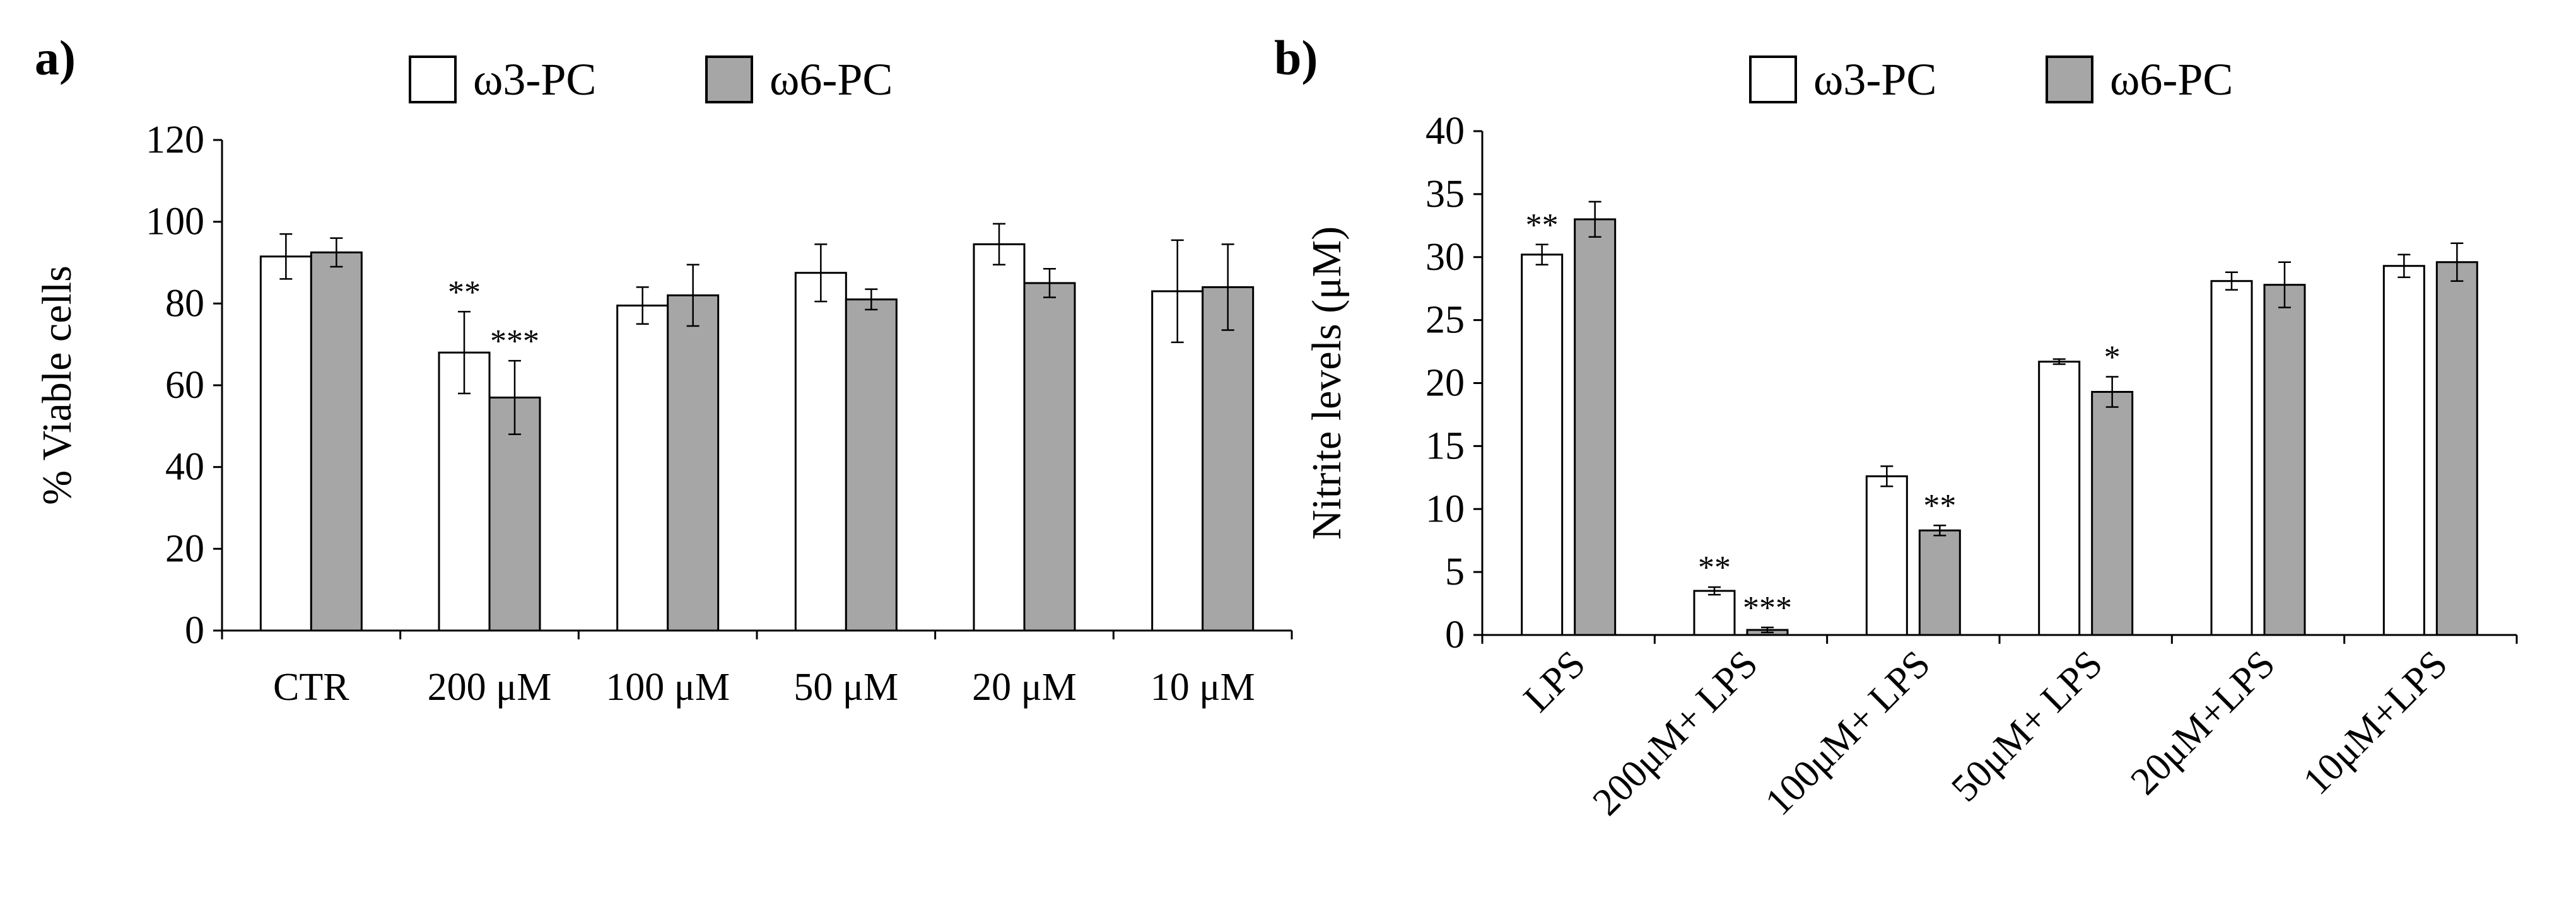  What do you see at coordinates (831, 79) in the screenshot?
I see `panel-a-legend-label: ω6-PC` at bounding box center [831, 79].